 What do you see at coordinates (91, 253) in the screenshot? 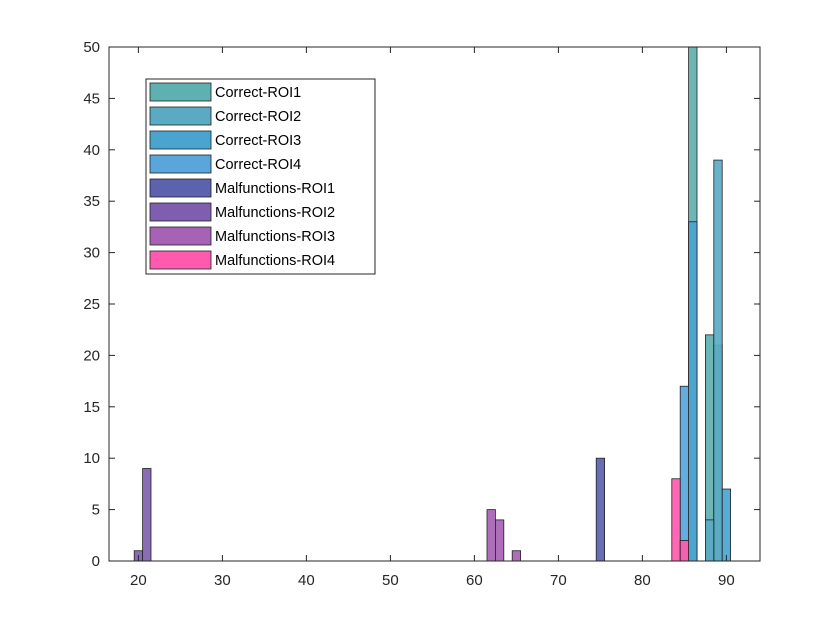
I see `y-tick-label: 30` at bounding box center [91, 253].